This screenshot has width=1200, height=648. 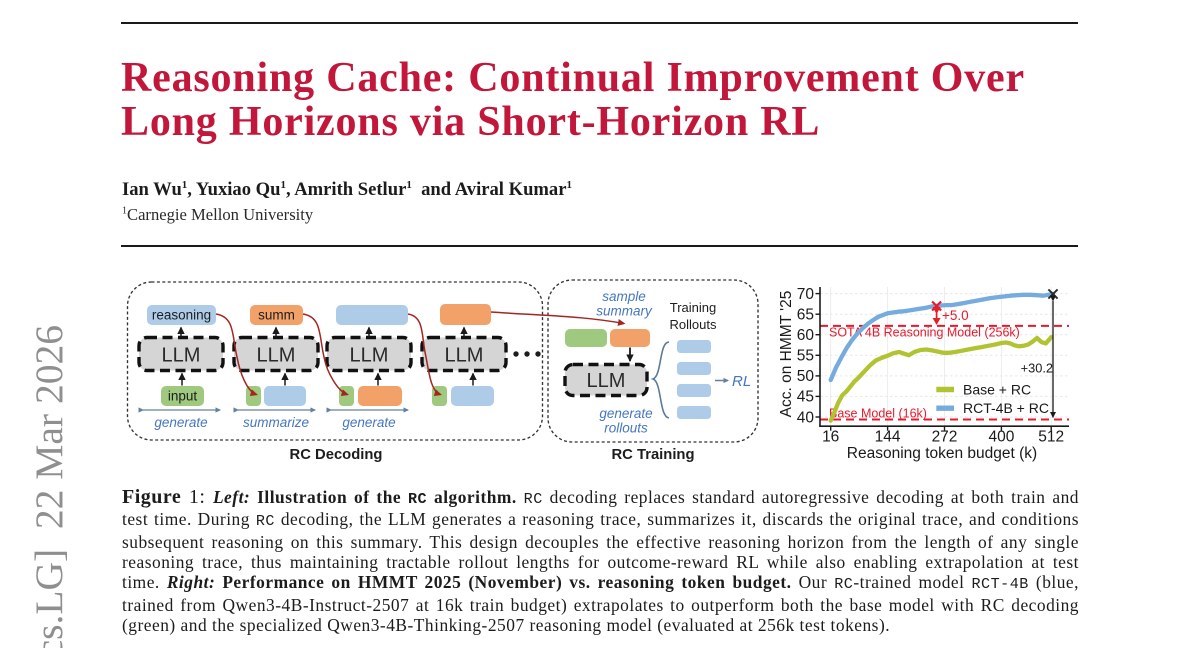 What do you see at coordinates (181, 315) in the screenshot?
I see `svg-text: reasoning` at bounding box center [181, 315].